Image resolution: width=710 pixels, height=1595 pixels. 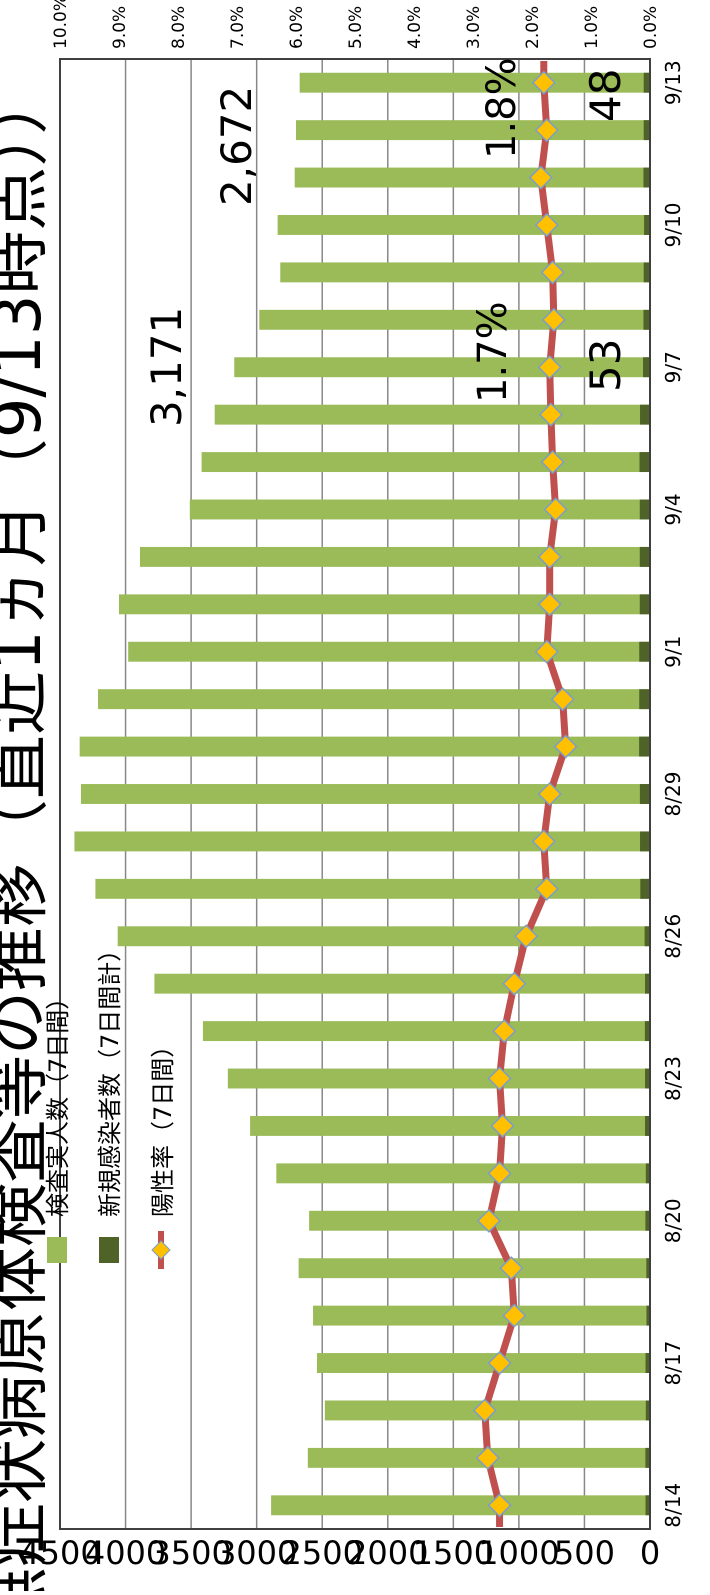 What do you see at coordinates (465, 272) in the screenshot?
I see `bar-tests-9/9` at bounding box center [465, 272].